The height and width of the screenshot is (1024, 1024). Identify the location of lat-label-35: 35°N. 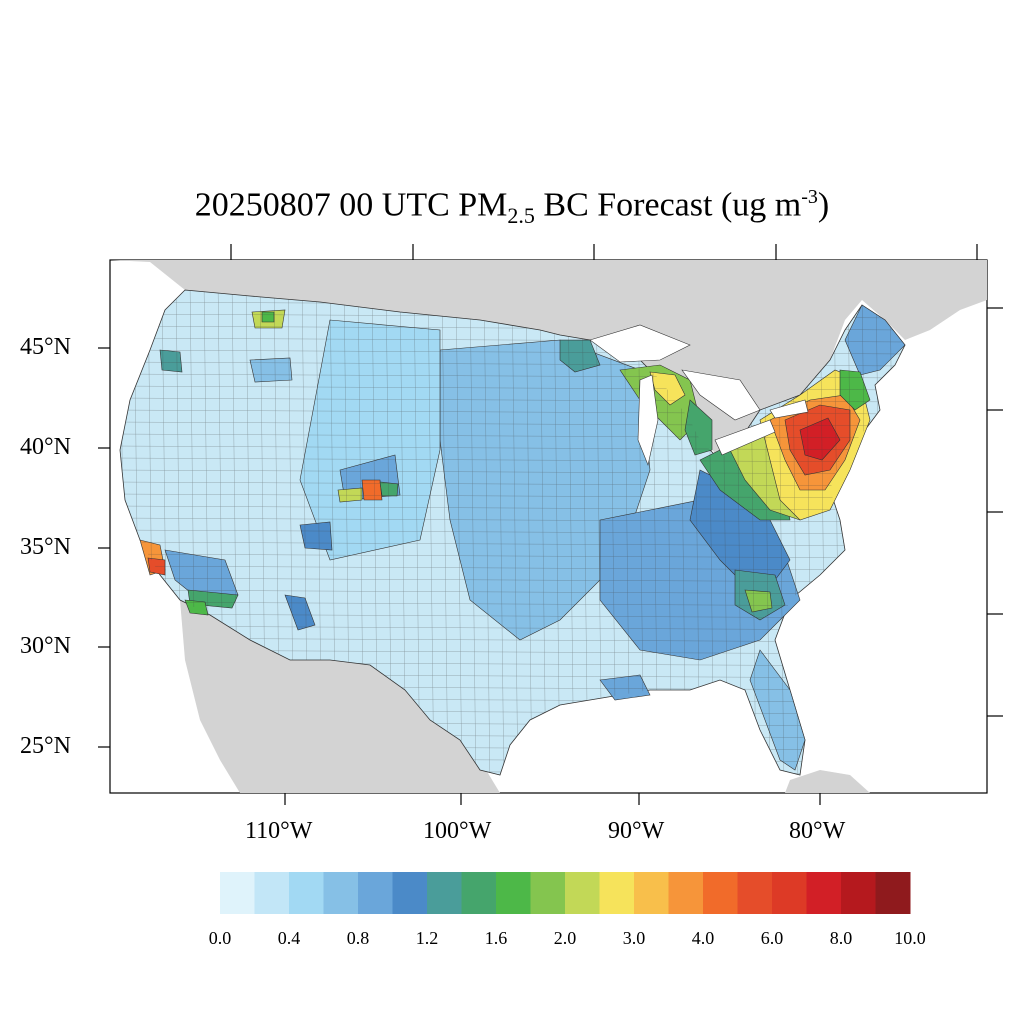
(45, 547).